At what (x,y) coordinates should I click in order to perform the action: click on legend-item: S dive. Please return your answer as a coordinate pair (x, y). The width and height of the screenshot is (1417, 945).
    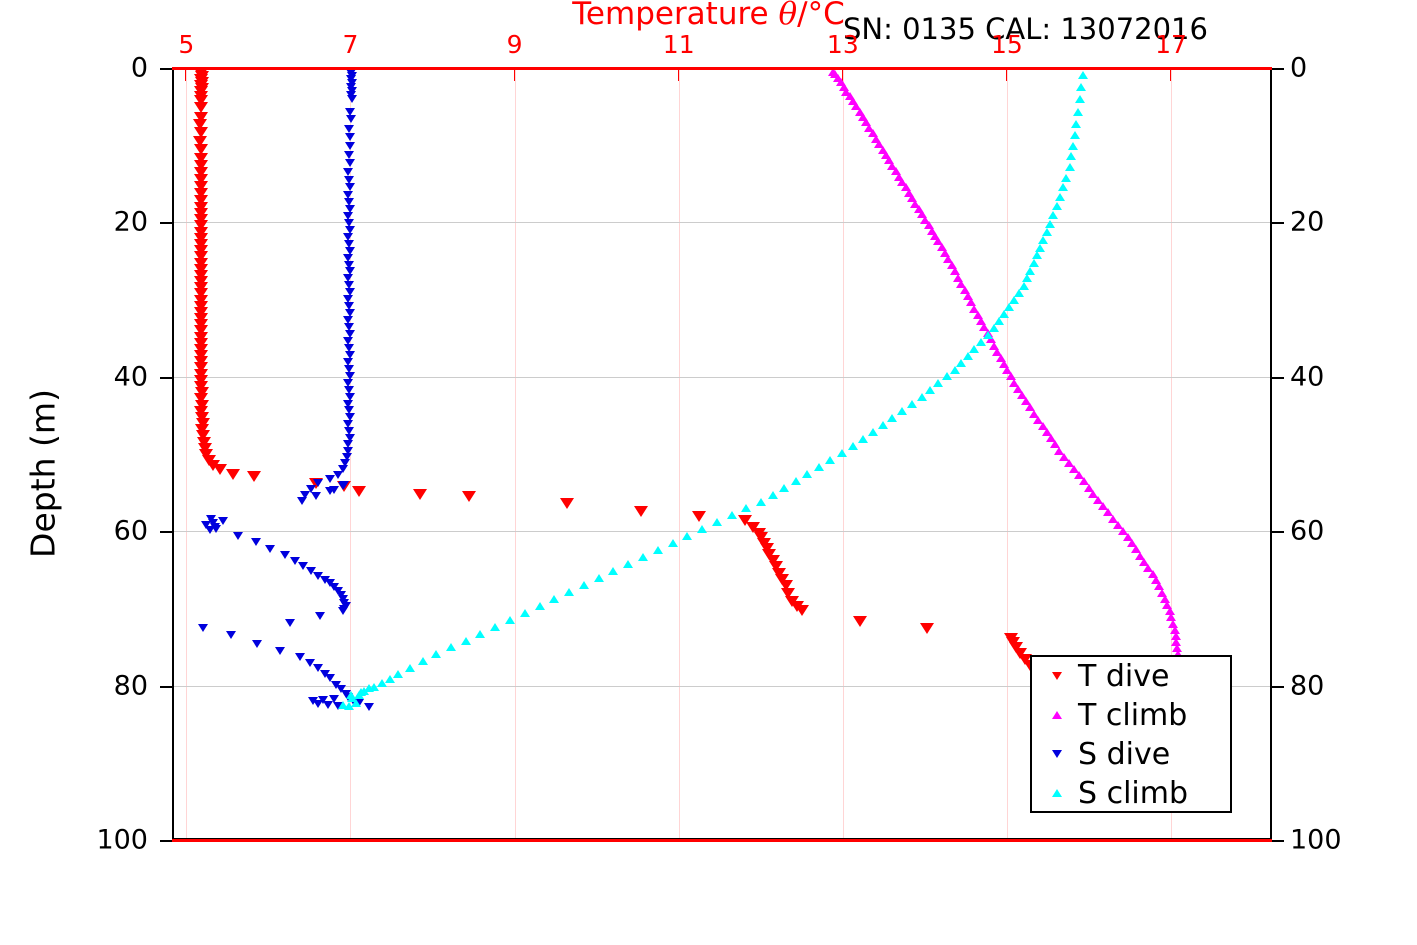
    Looking at the image, I should click on (1131, 754).